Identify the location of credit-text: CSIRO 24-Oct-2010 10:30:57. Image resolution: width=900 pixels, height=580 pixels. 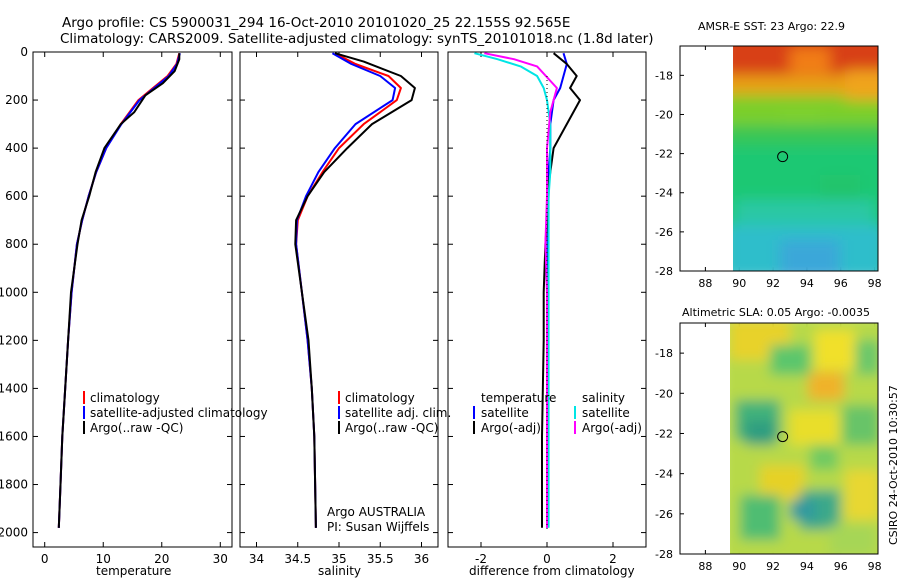
(893, 465).